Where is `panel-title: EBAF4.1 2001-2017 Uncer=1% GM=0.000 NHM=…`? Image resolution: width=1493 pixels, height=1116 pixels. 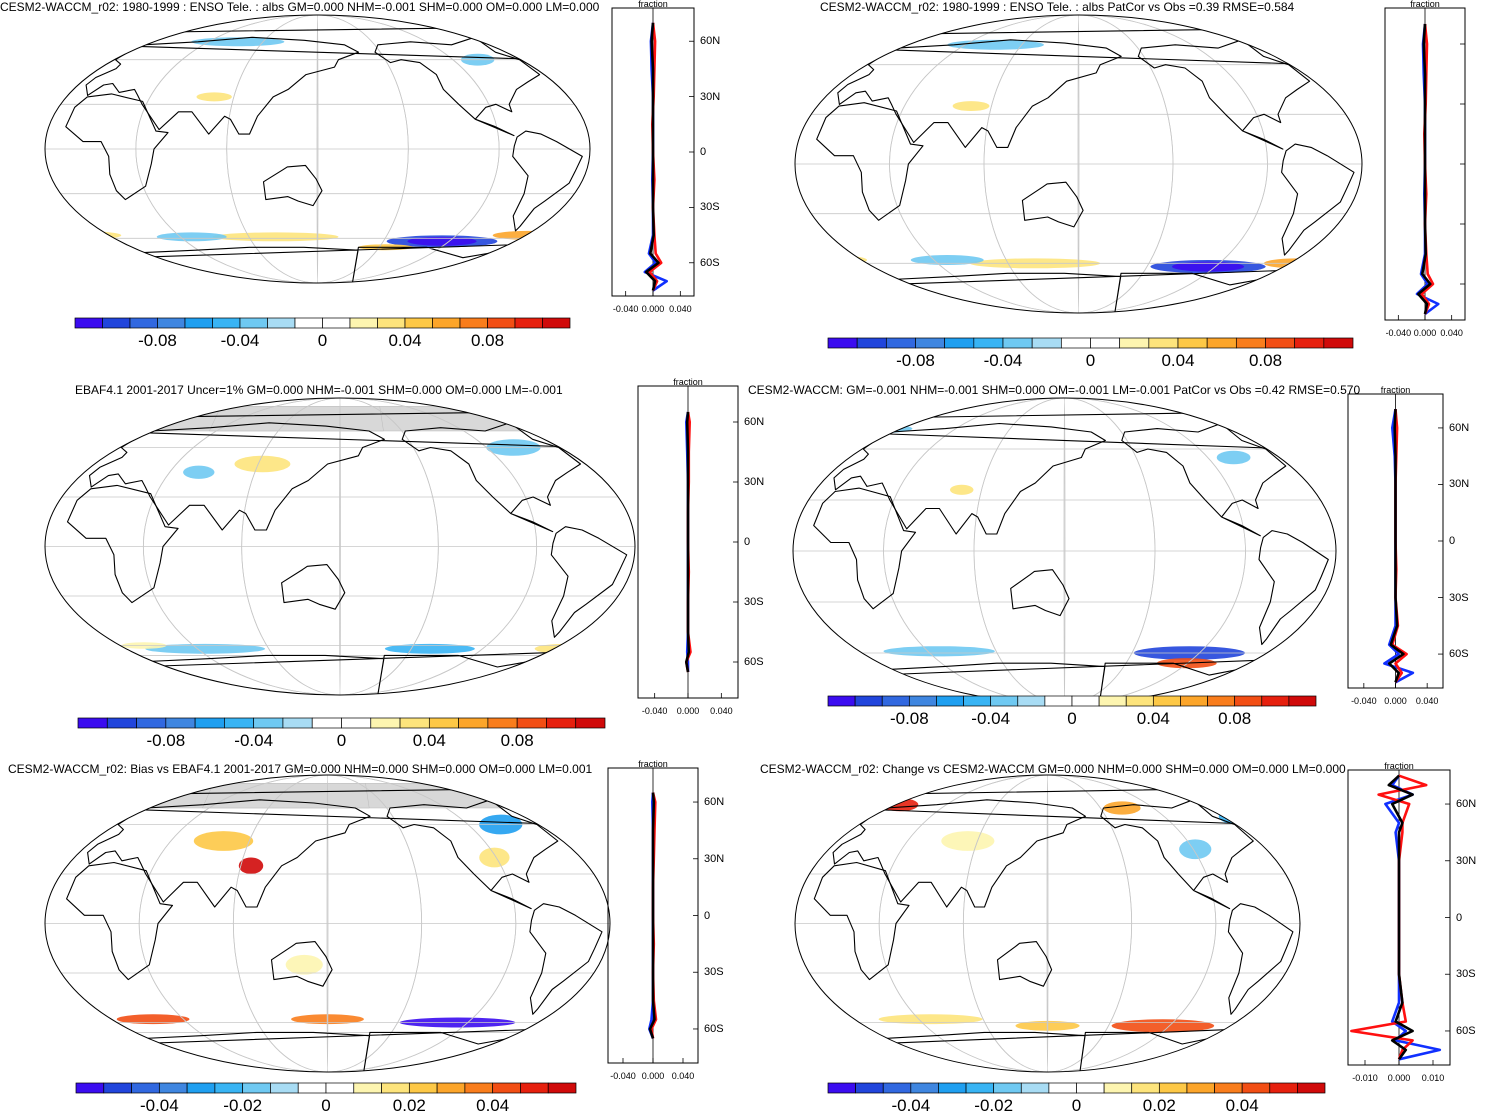 panel-title: EBAF4.1 2001-2017 Uncer=1% GM=0.000 NHM=… is located at coordinates (319, 390).